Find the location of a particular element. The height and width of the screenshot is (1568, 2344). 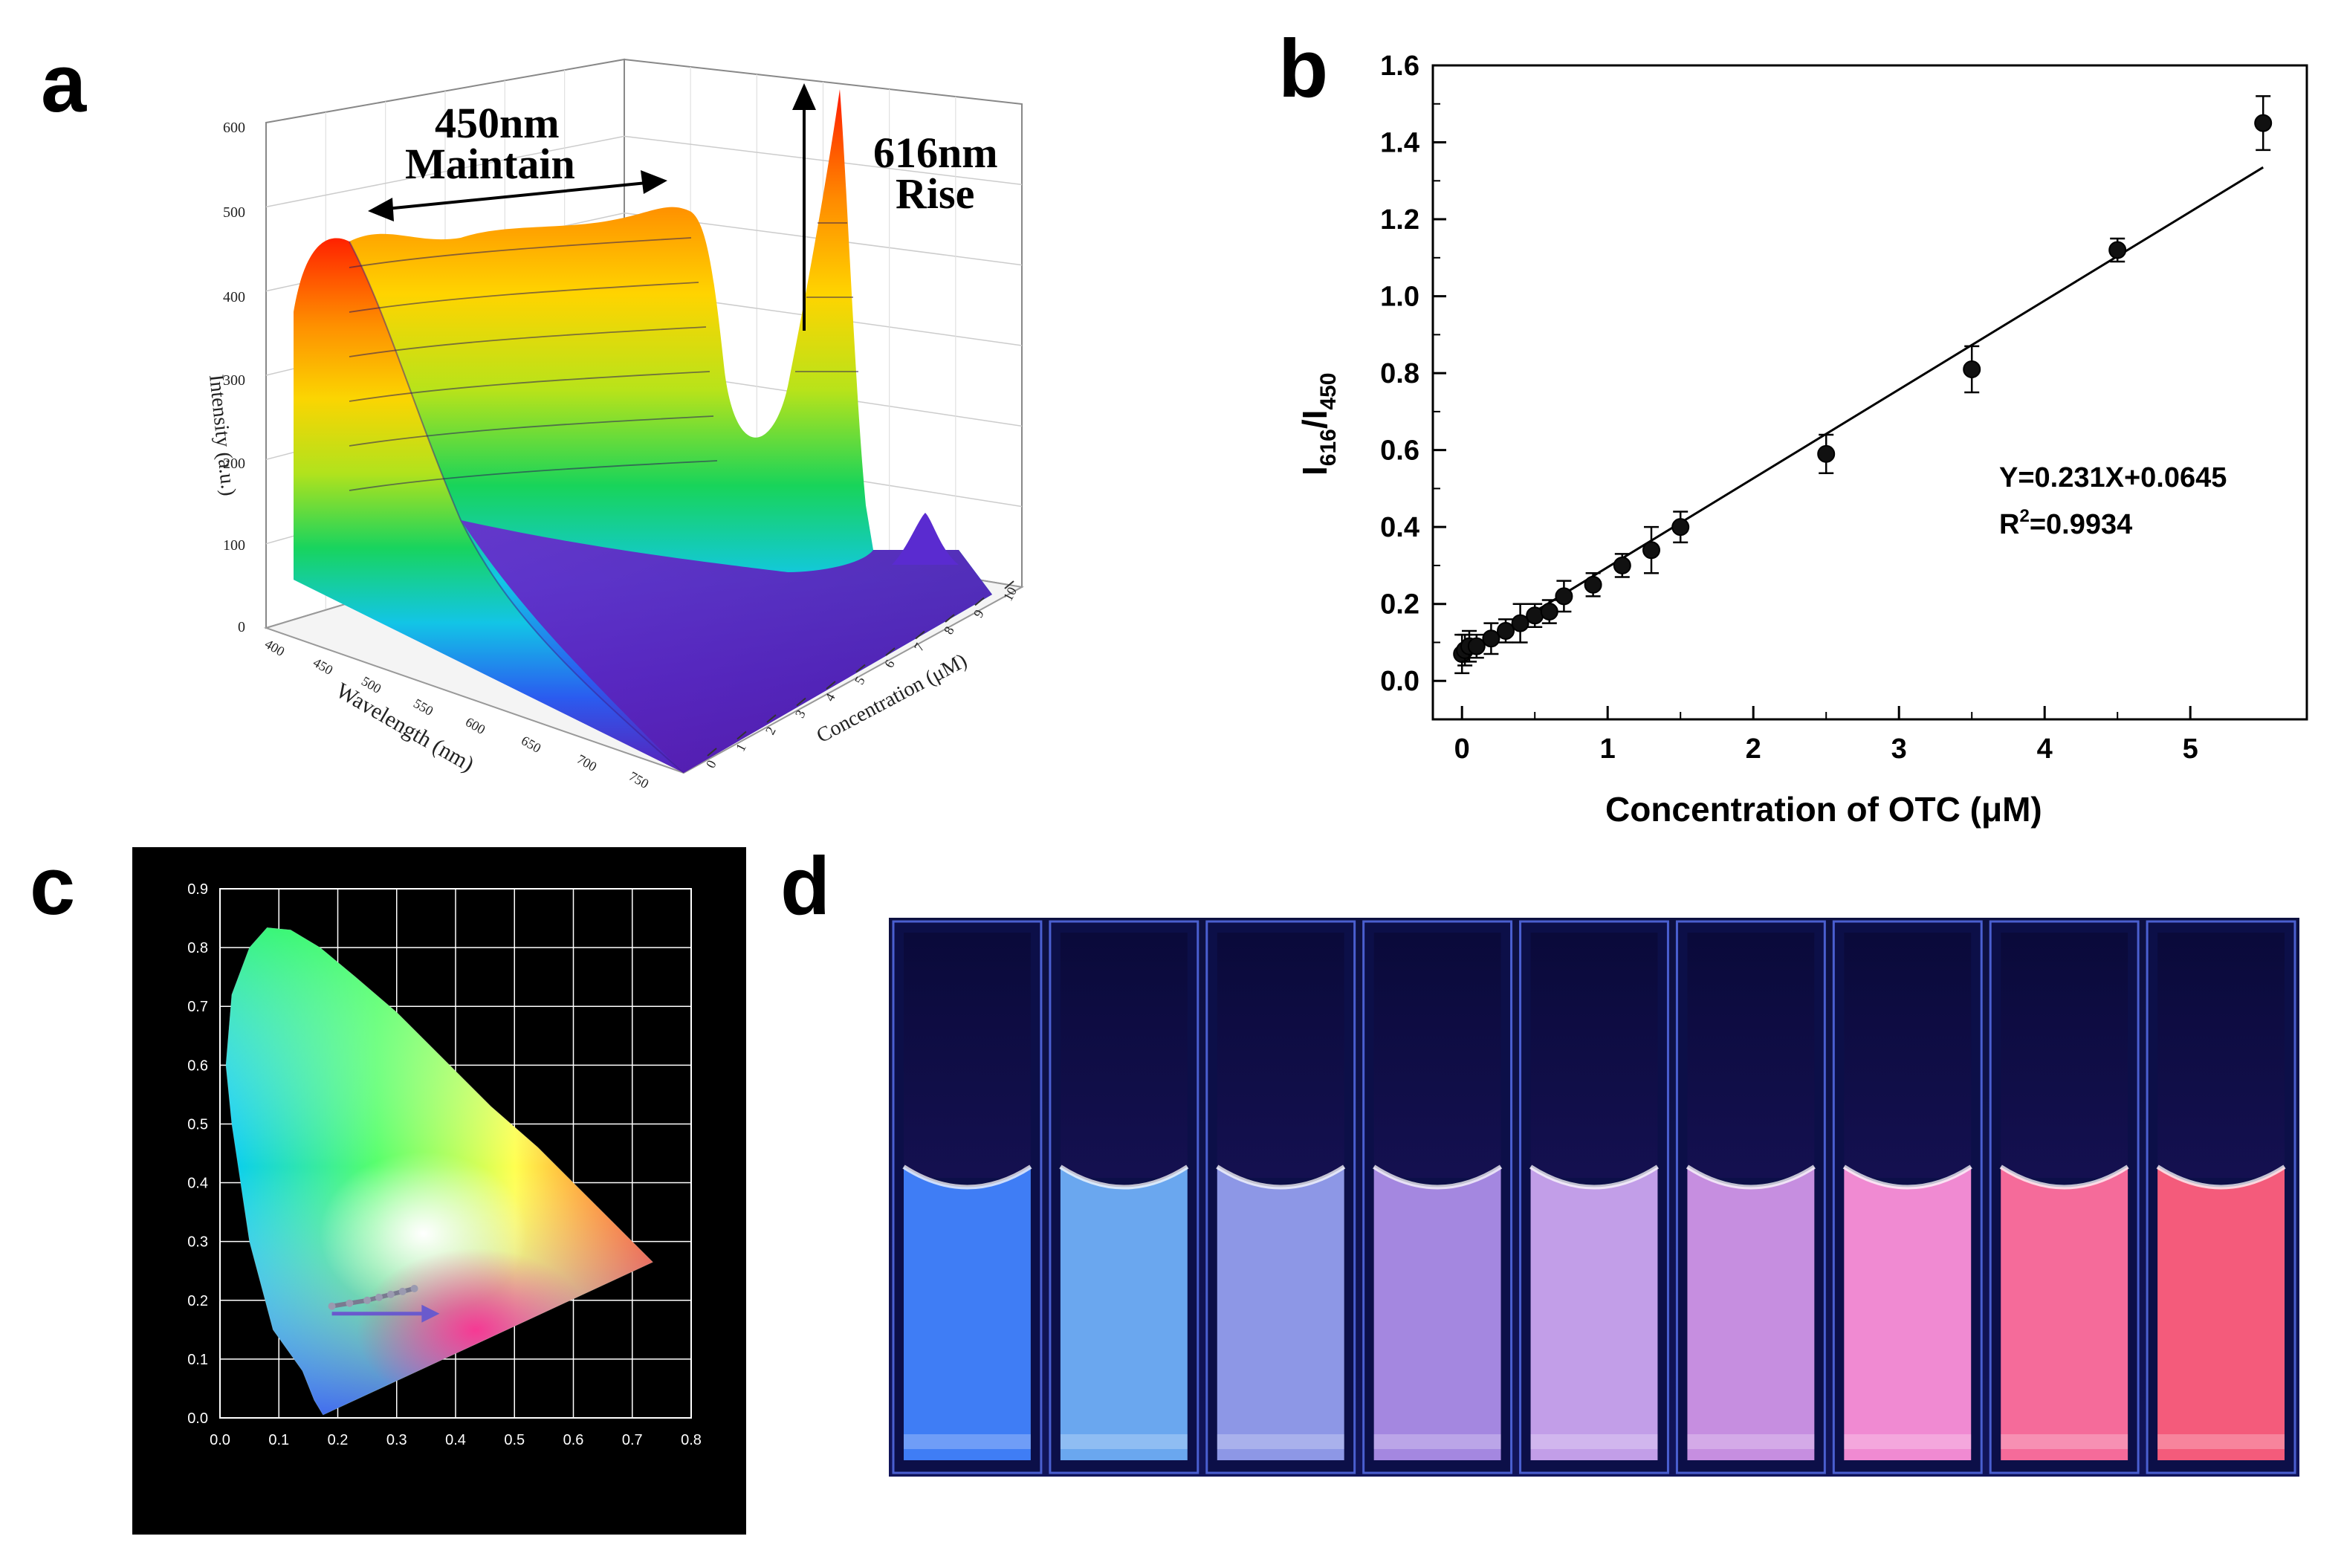

y-tick-label: 1.0 is located at coordinates (1399, 297).